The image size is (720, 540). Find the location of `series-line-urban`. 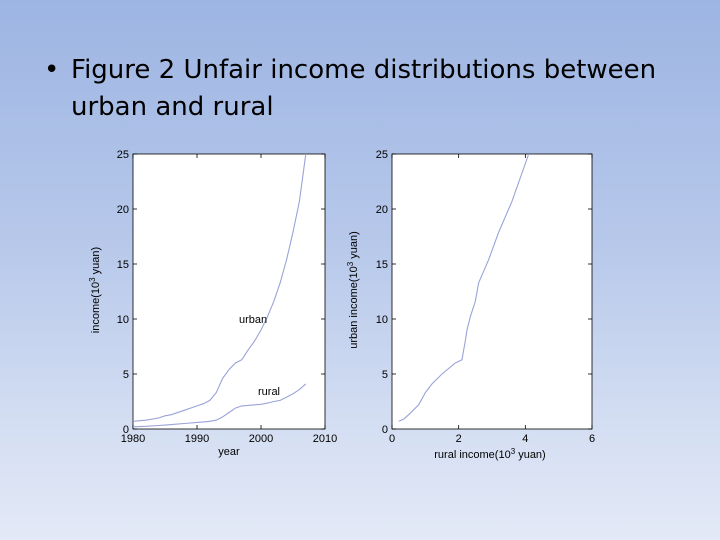

series-line-urban is located at coordinates (219, 287).